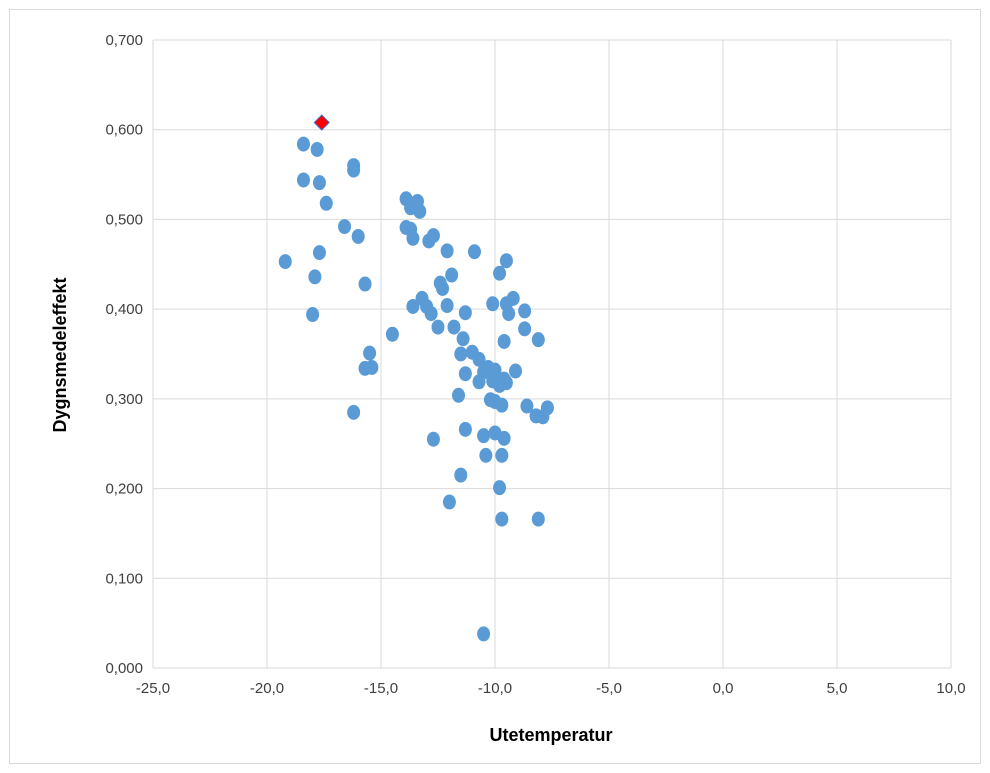 The image size is (990, 773). What do you see at coordinates (153, 688) in the screenshot?
I see `x-tick-label: -25,0` at bounding box center [153, 688].